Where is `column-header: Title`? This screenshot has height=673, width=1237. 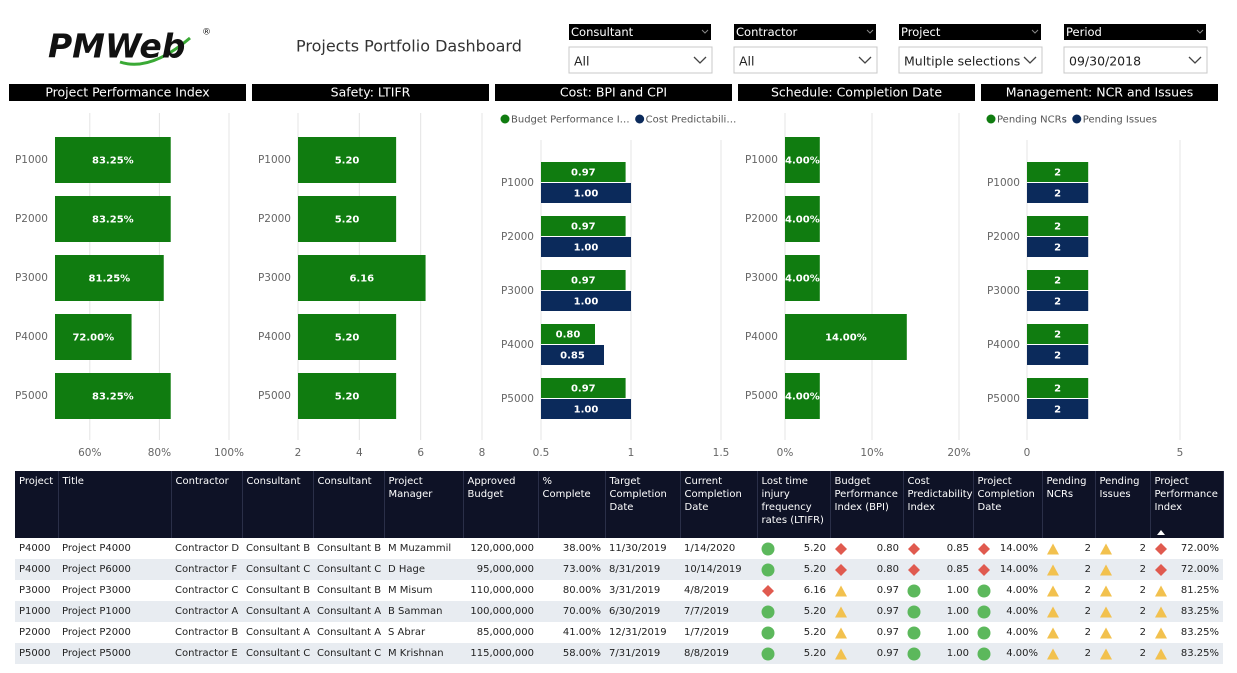 column-header: Title is located at coordinates (115, 504).